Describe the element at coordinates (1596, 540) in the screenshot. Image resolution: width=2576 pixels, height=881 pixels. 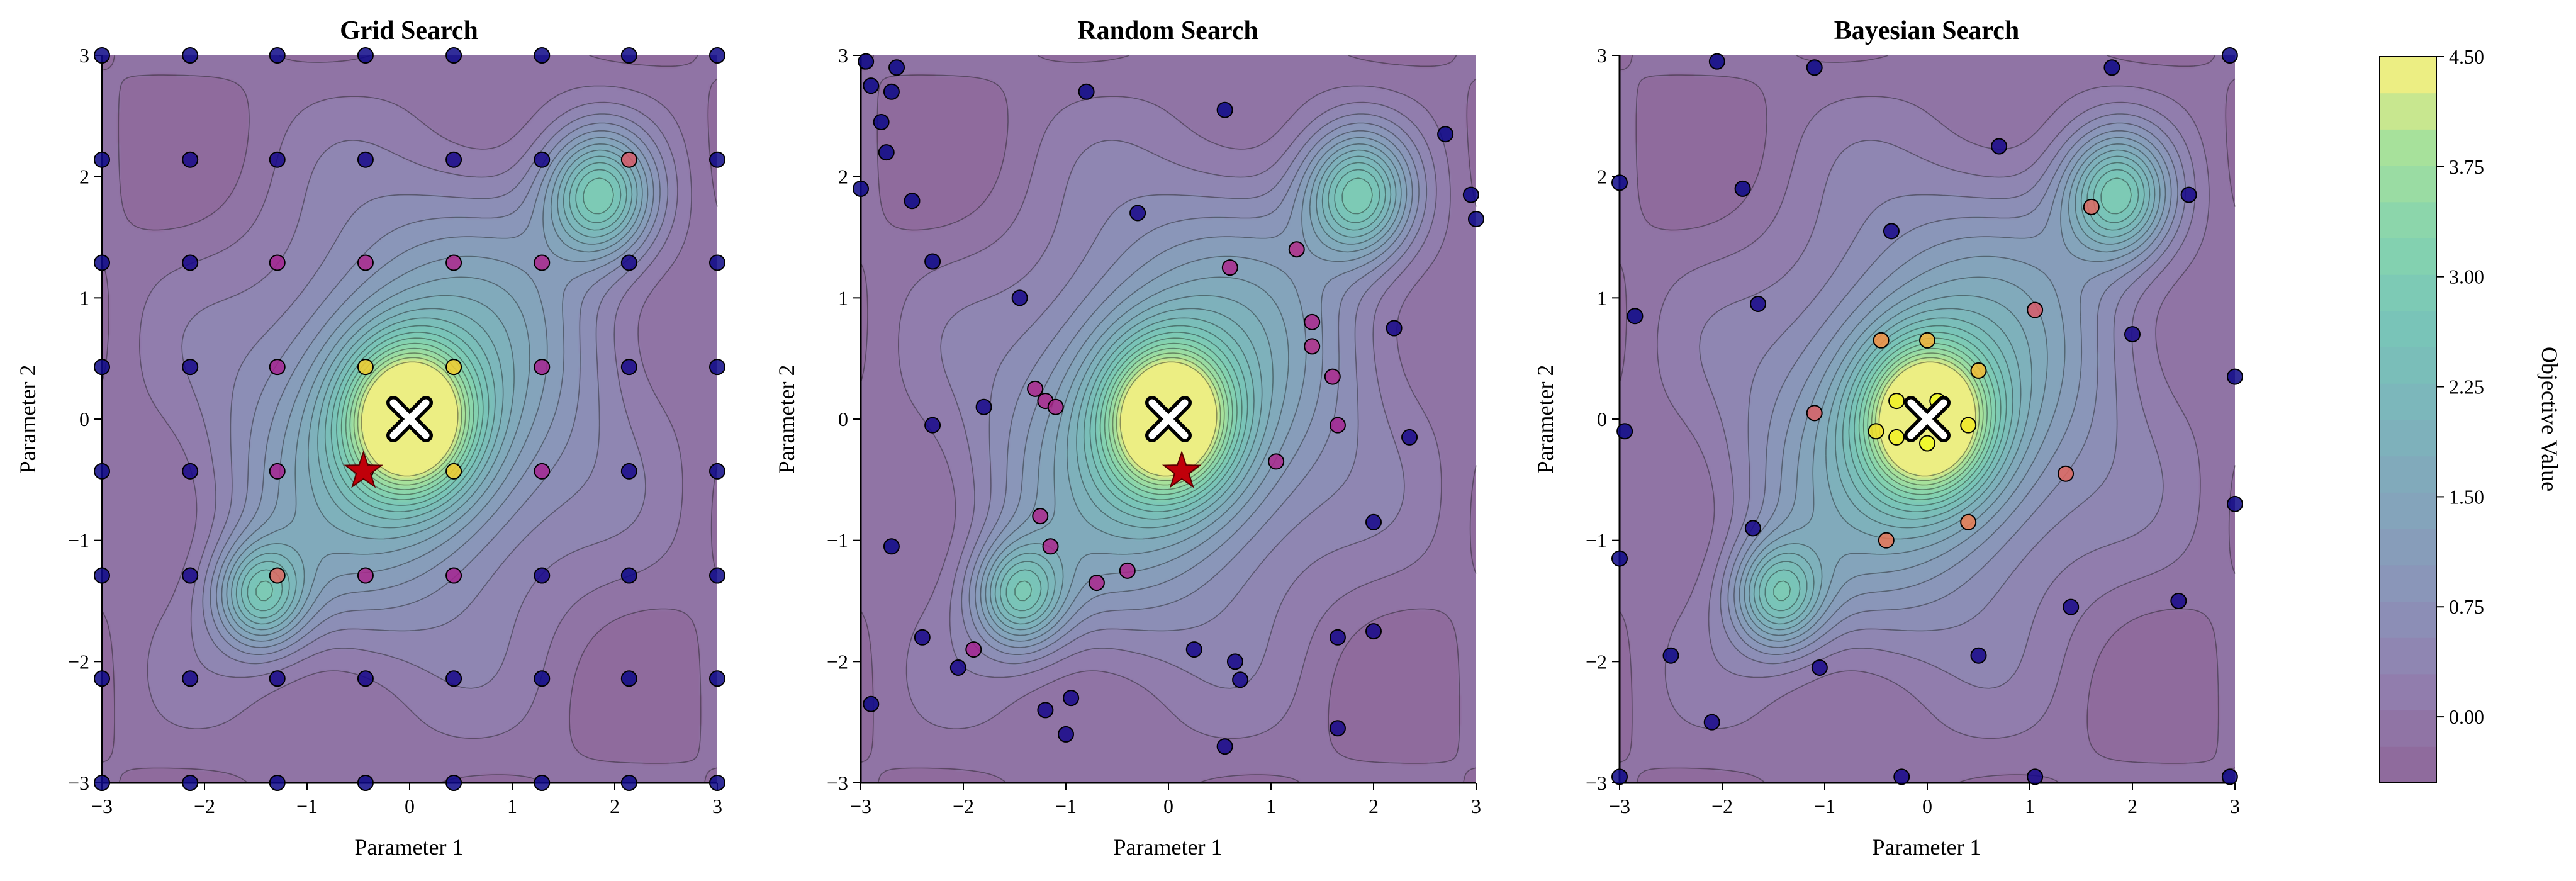
I see `y-tick-label: −1` at that location.